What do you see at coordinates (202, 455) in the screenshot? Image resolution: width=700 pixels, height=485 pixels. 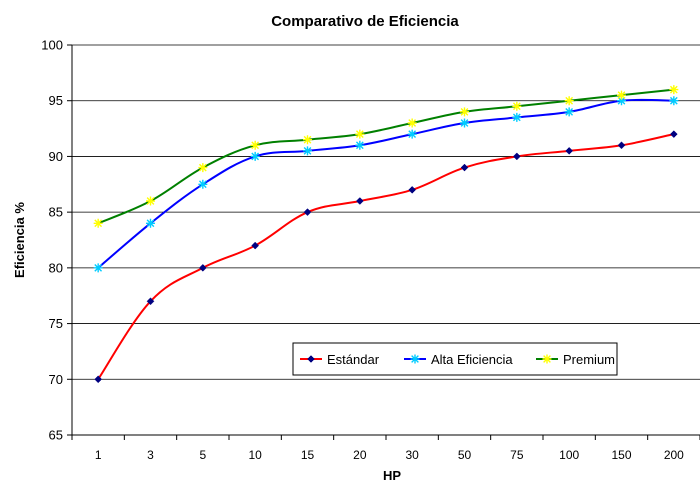 I see `x-tick-label: 5` at bounding box center [202, 455].